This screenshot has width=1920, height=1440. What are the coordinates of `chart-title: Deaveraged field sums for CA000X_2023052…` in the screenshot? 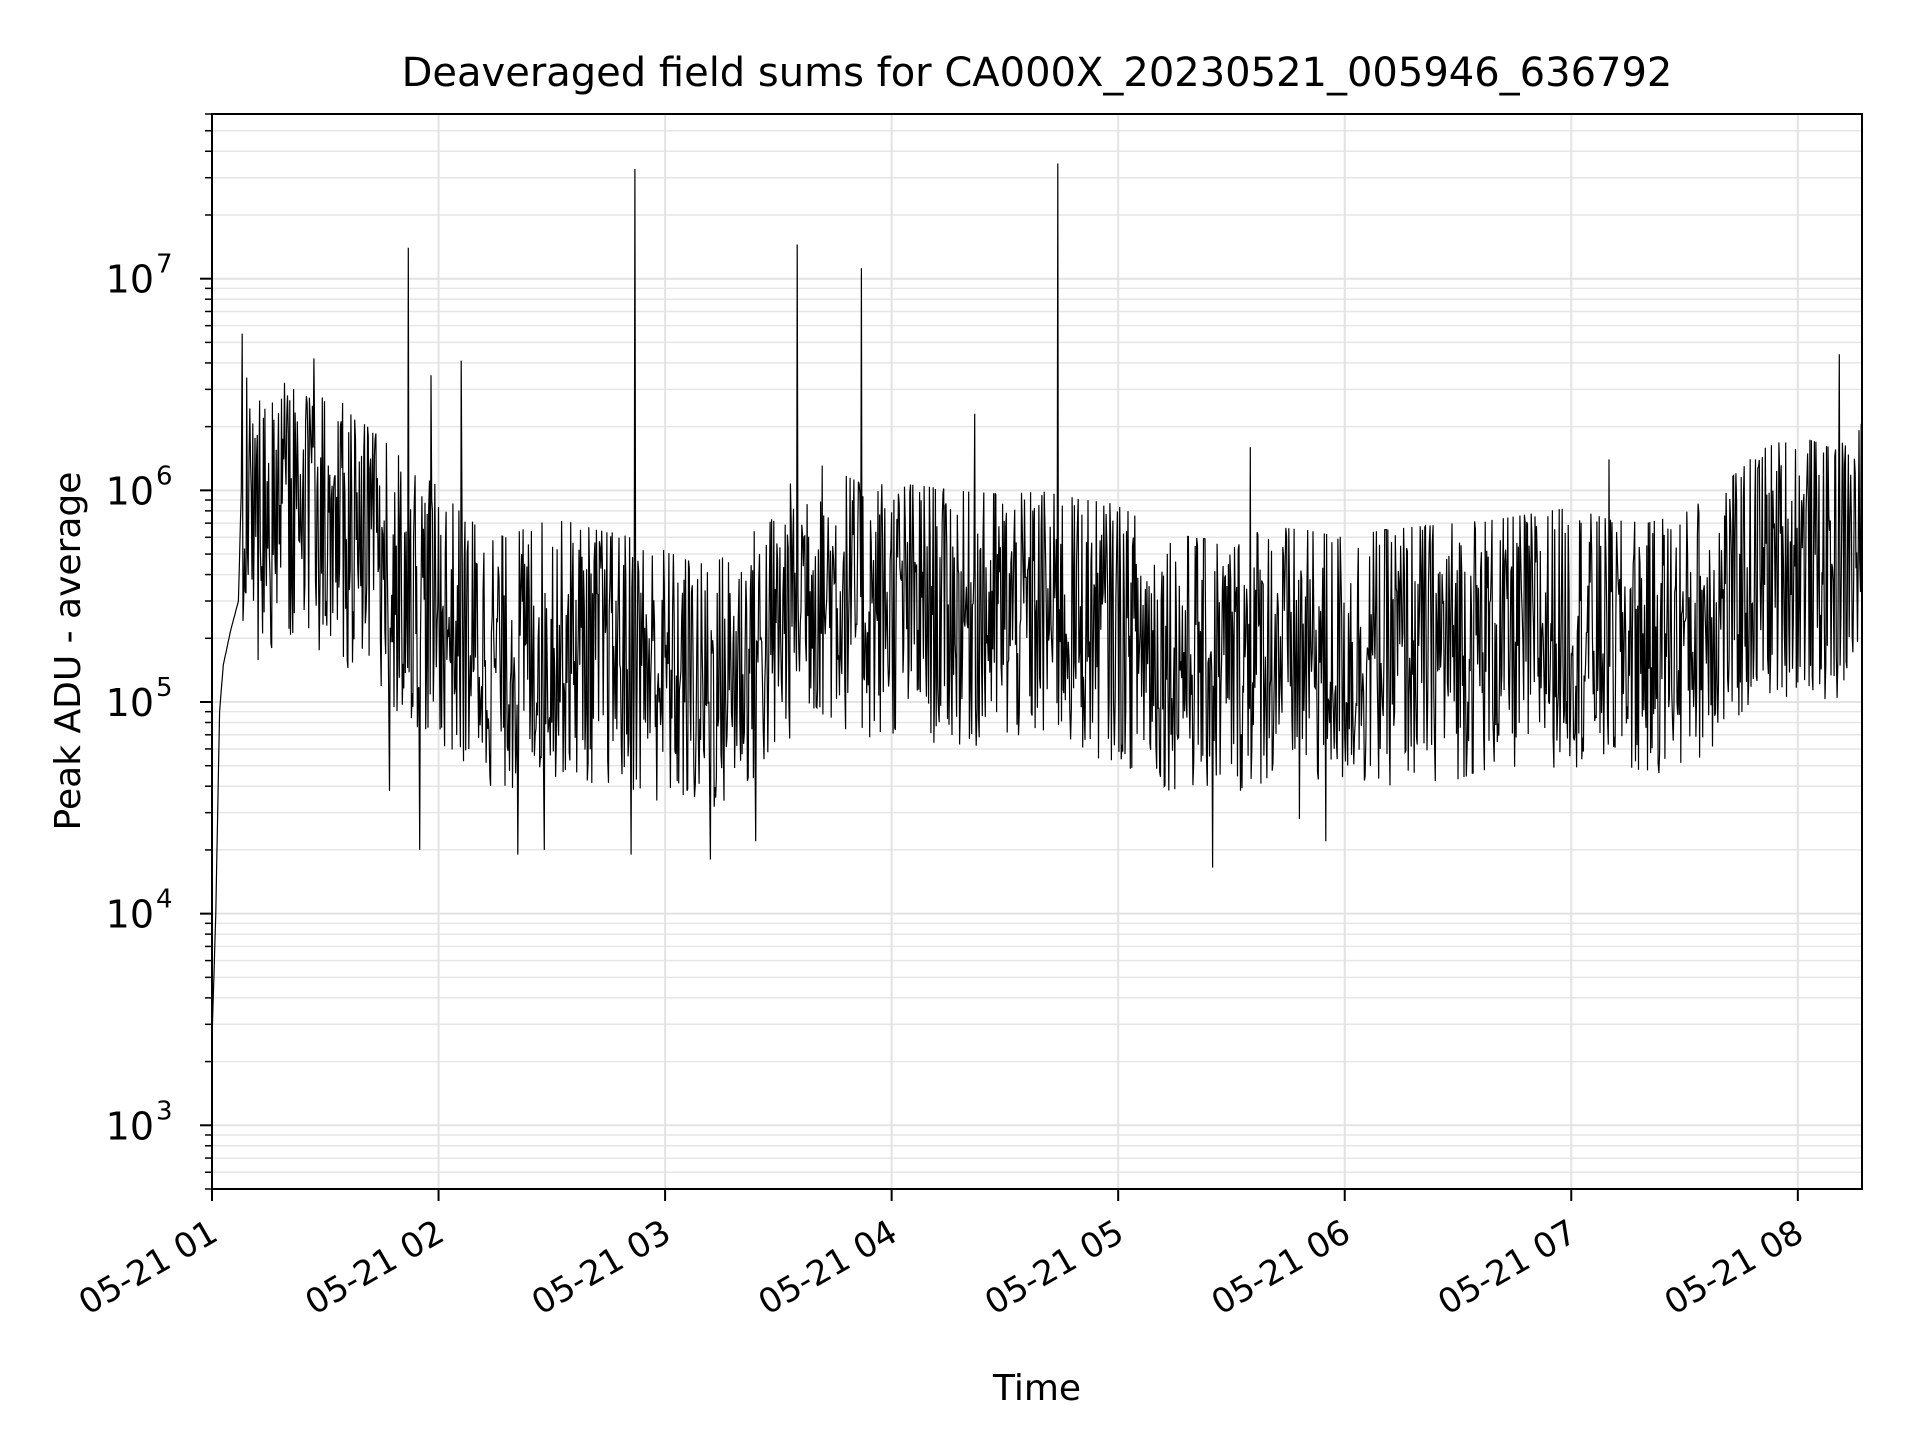 It's located at (1037, 73).